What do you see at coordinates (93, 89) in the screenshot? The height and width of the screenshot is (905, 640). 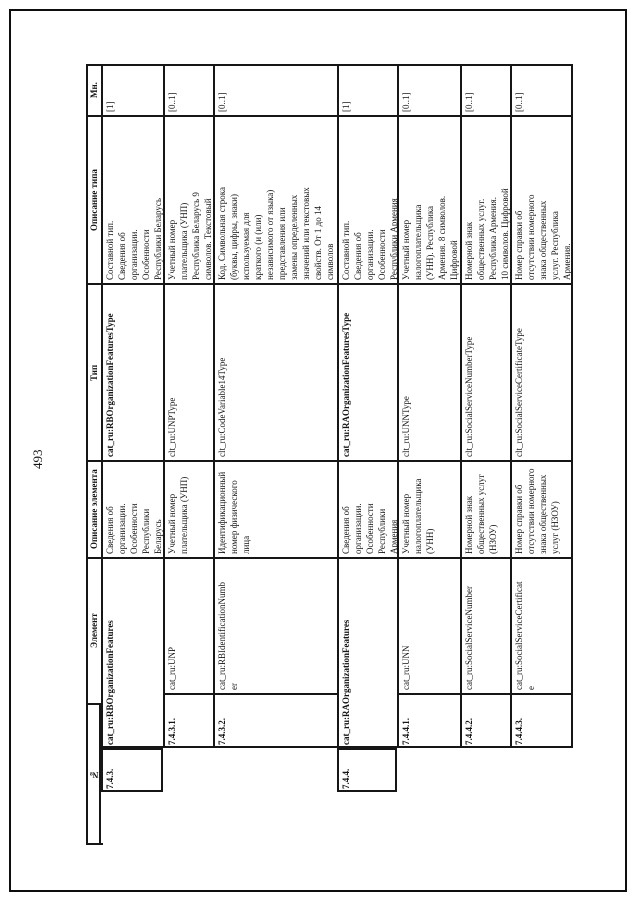 I see `header-mult: Мн.` at bounding box center [93, 89].